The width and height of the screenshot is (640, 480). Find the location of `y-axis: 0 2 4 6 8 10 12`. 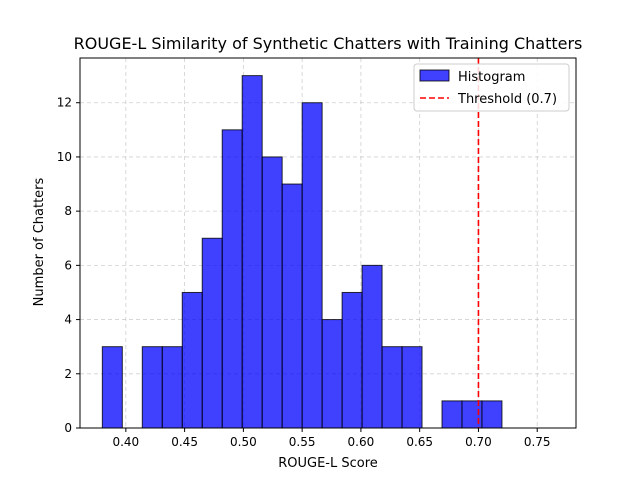

y-axis: 0 2 4 6 8 10 12 is located at coordinates (68, 265).